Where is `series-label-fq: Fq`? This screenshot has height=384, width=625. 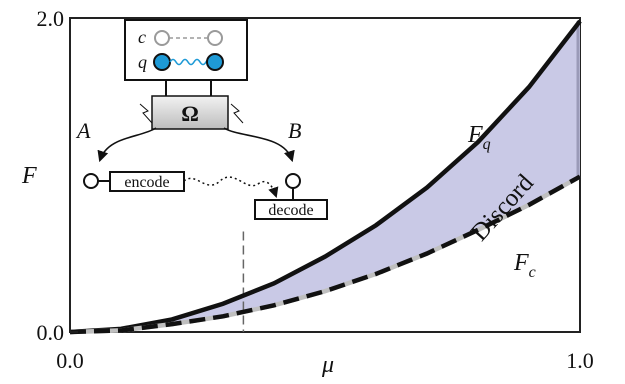
series-label-fq: Fq is located at coordinates (479, 137).